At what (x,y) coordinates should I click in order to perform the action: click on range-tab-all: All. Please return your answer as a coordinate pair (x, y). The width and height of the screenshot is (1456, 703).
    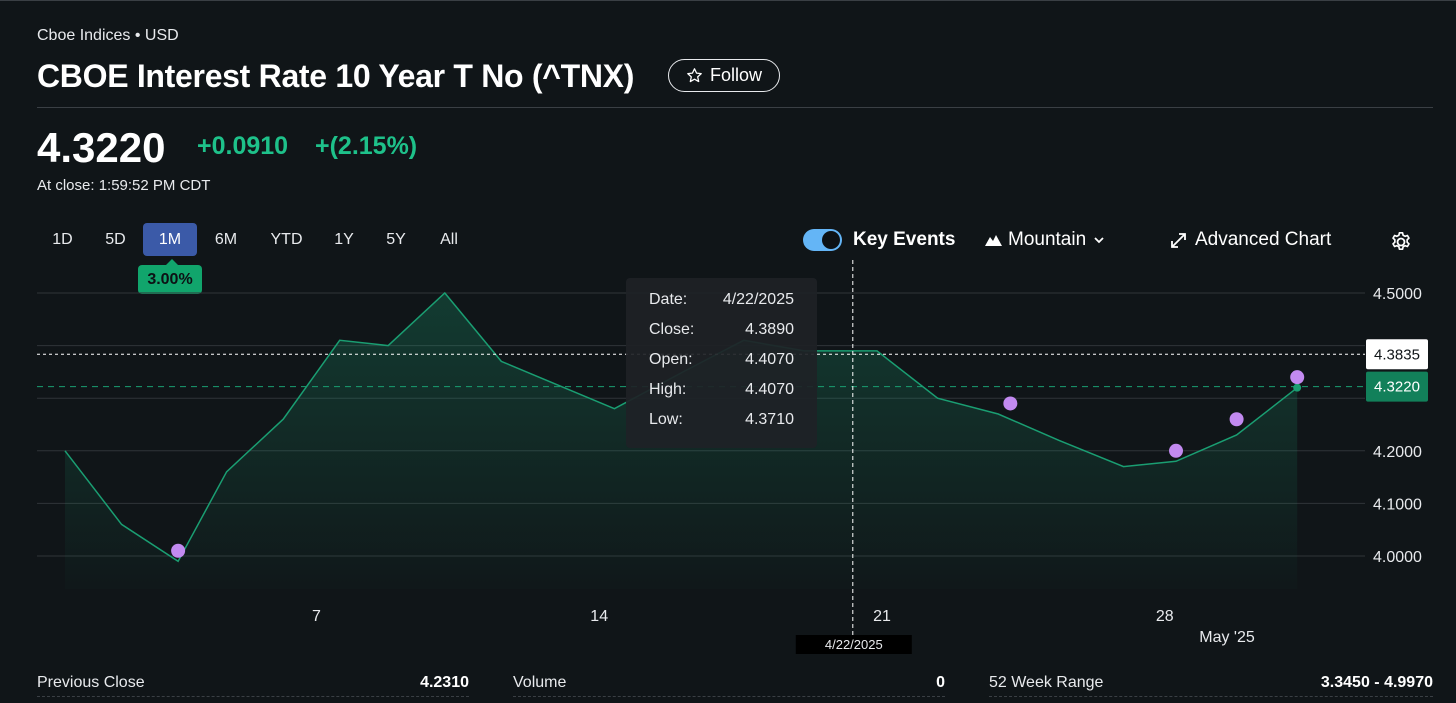
    Looking at the image, I should click on (449, 239).